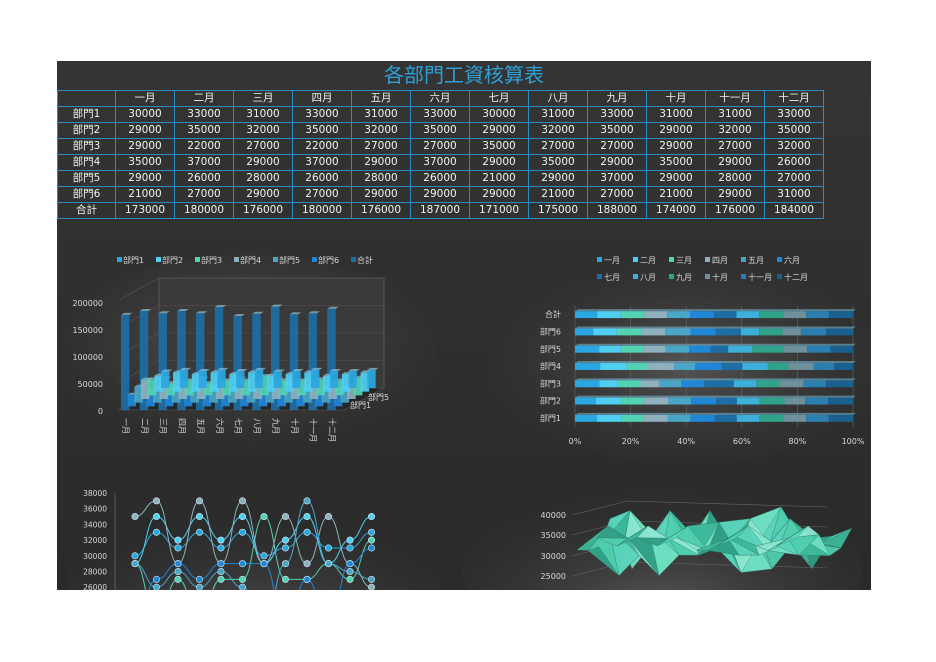 The width and height of the screenshot is (936, 662). Describe the element at coordinates (617, 210) in the screenshot. I see `table-cell: 188000` at that location.